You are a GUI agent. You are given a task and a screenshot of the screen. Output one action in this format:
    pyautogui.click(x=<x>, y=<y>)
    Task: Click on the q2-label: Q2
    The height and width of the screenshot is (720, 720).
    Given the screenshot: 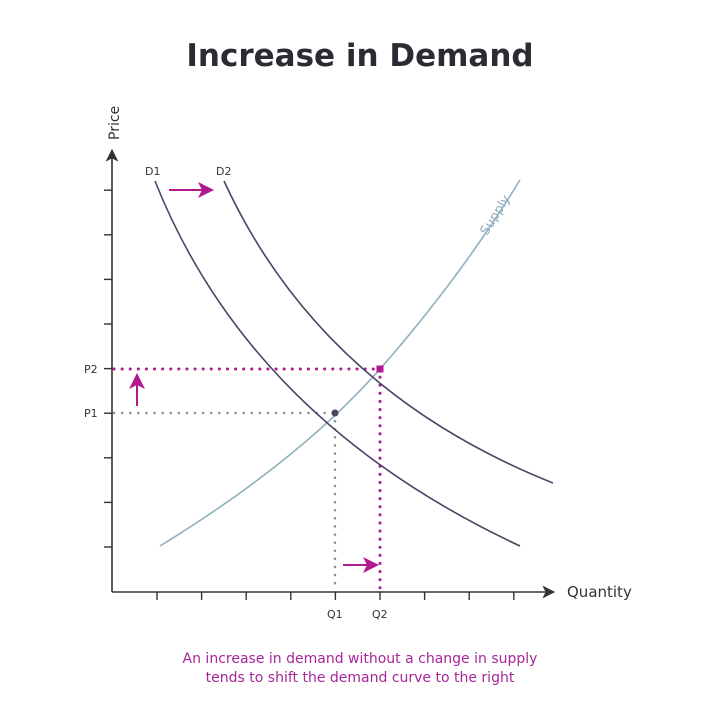 What is the action you would take?
    pyautogui.click(x=380, y=614)
    